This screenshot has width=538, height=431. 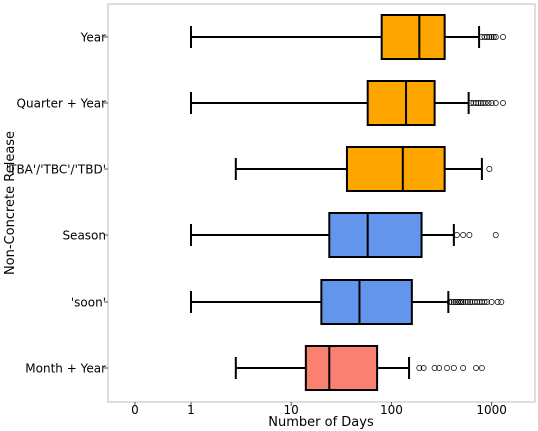 I want to click on x-tick-label: 100, so click(x=391, y=410).